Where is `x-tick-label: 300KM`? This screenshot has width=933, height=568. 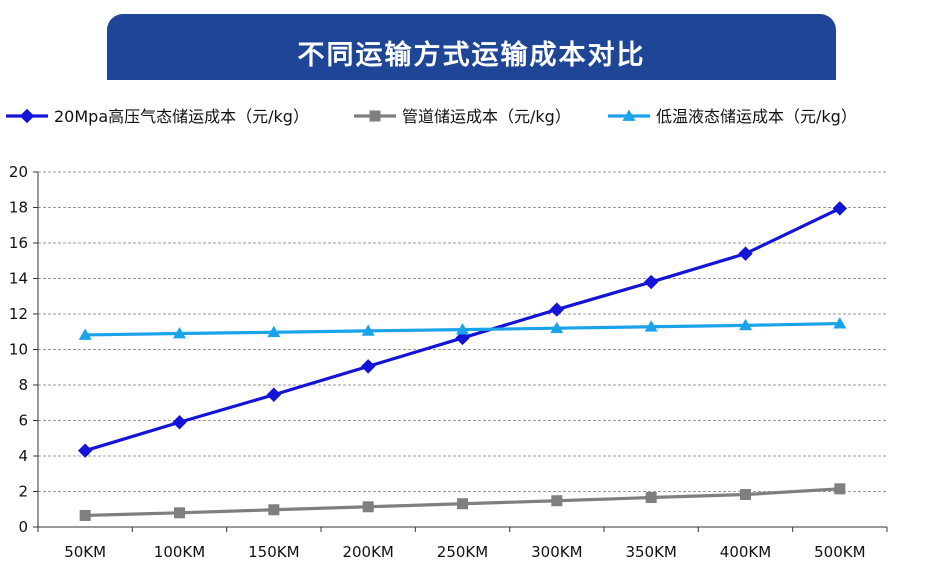
x-tick-label: 300KM is located at coordinates (556, 552).